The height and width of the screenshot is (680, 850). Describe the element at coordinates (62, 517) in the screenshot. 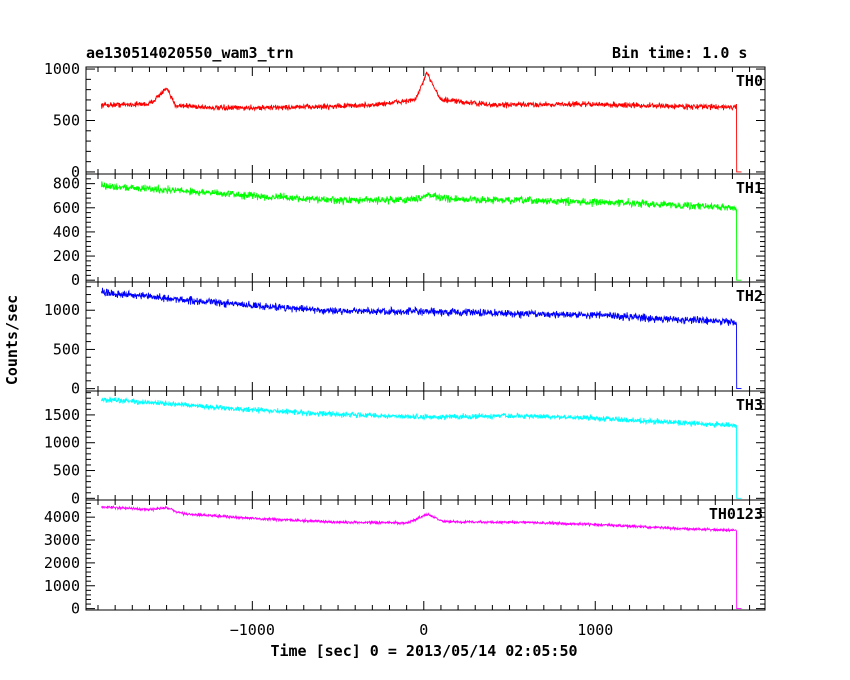

I see `y-tick-label: 4000` at that location.